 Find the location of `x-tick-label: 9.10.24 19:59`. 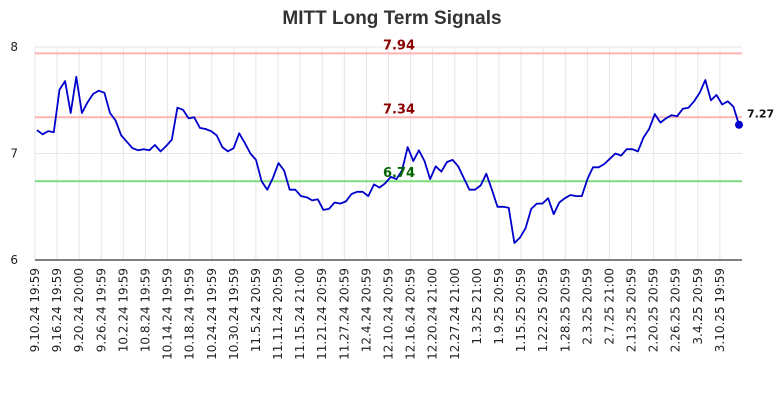

x-tick-label: 9.10.24 19:59 is located at coordinates (35, 310).